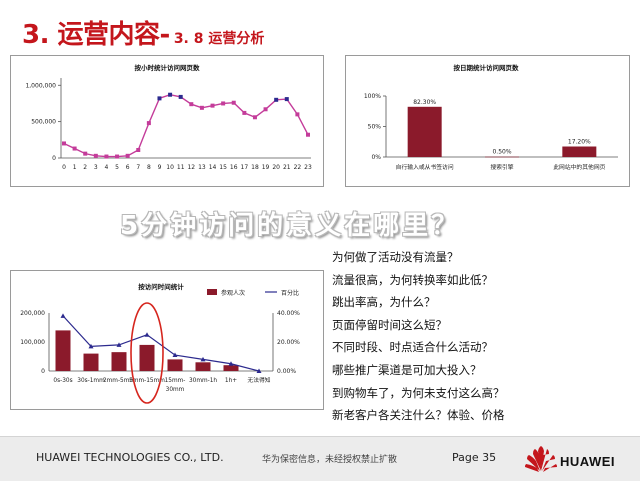 The height and width of the screenshot is (481, 640). I want to click on x-tick-label: 11, so click(181, 167).